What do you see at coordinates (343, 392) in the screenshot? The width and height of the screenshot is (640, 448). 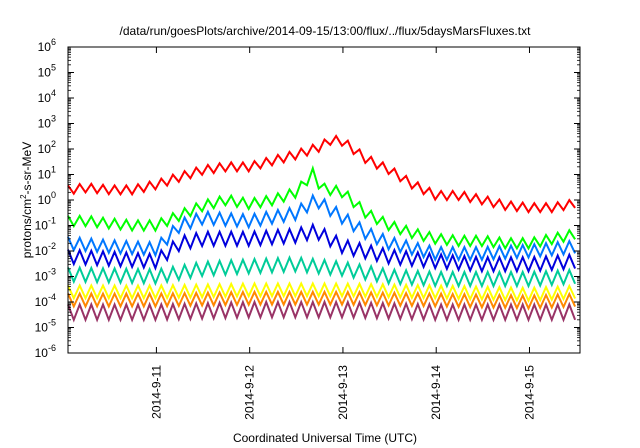 I see `x-tick-label: 2014-9-13` at bounding box center [343, 392].